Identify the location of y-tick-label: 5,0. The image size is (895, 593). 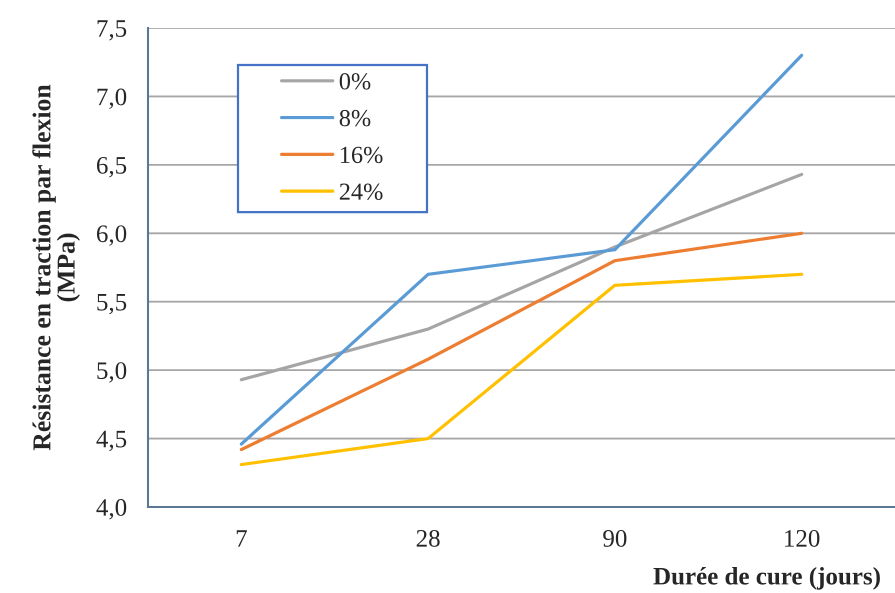
(111, 372).